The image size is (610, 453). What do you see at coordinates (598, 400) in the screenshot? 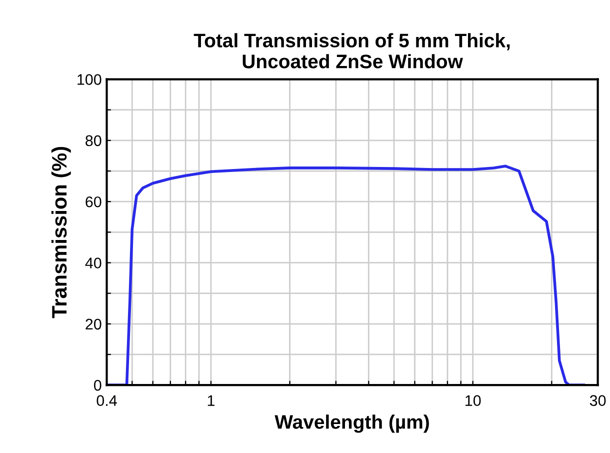
I see `x-tick-label: 30` at bounding box center [598, 400].